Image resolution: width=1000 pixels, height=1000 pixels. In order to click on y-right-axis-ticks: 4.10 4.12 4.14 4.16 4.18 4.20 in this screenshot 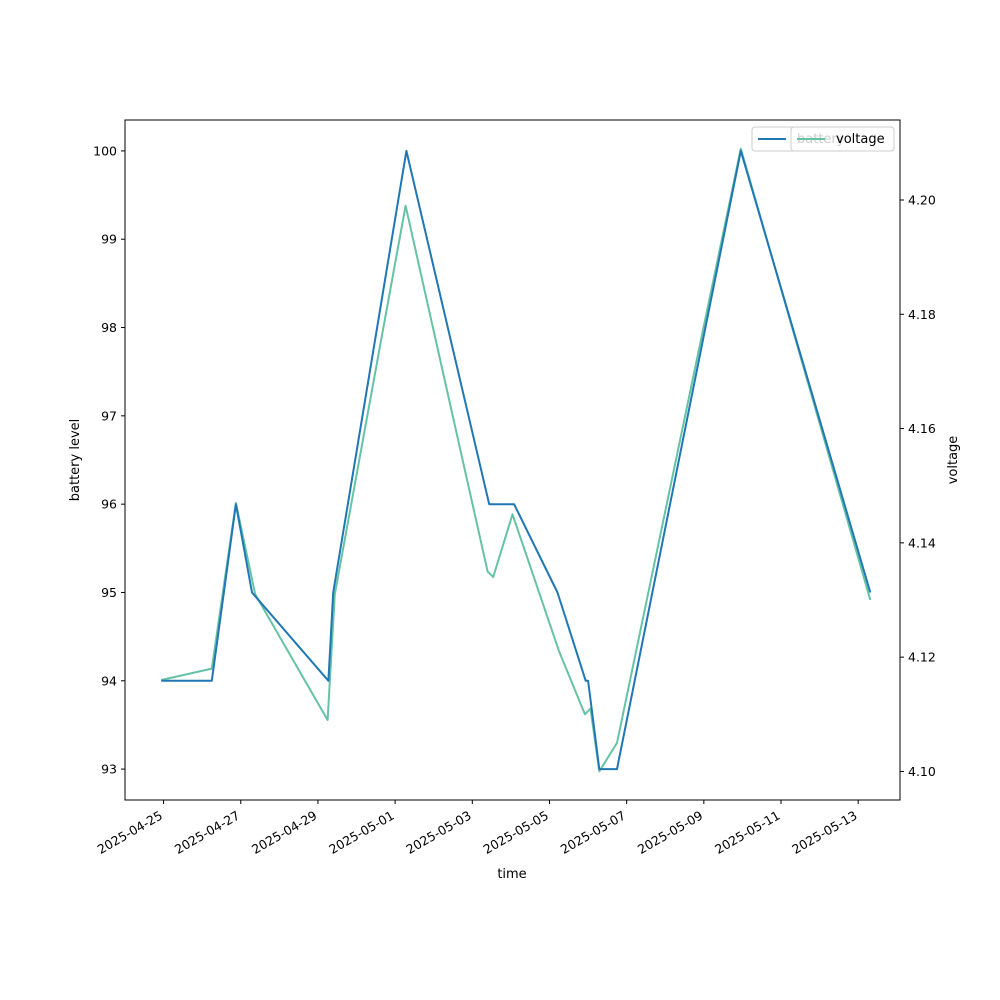, I will do `click(918, 486)`.